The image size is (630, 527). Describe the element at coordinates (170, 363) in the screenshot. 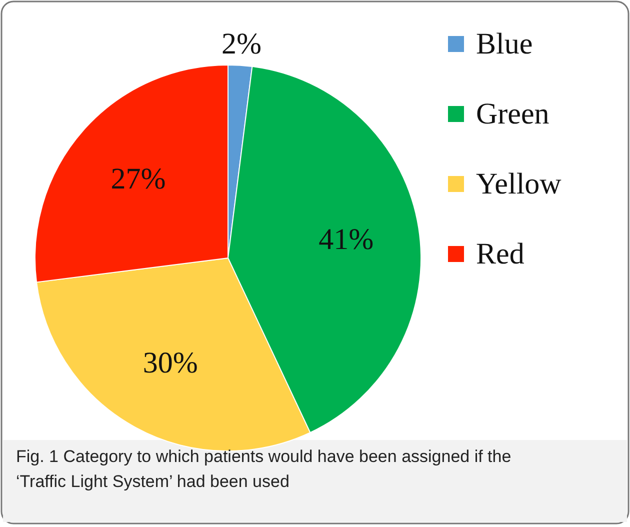

I see `data-label: 30%` at that location.